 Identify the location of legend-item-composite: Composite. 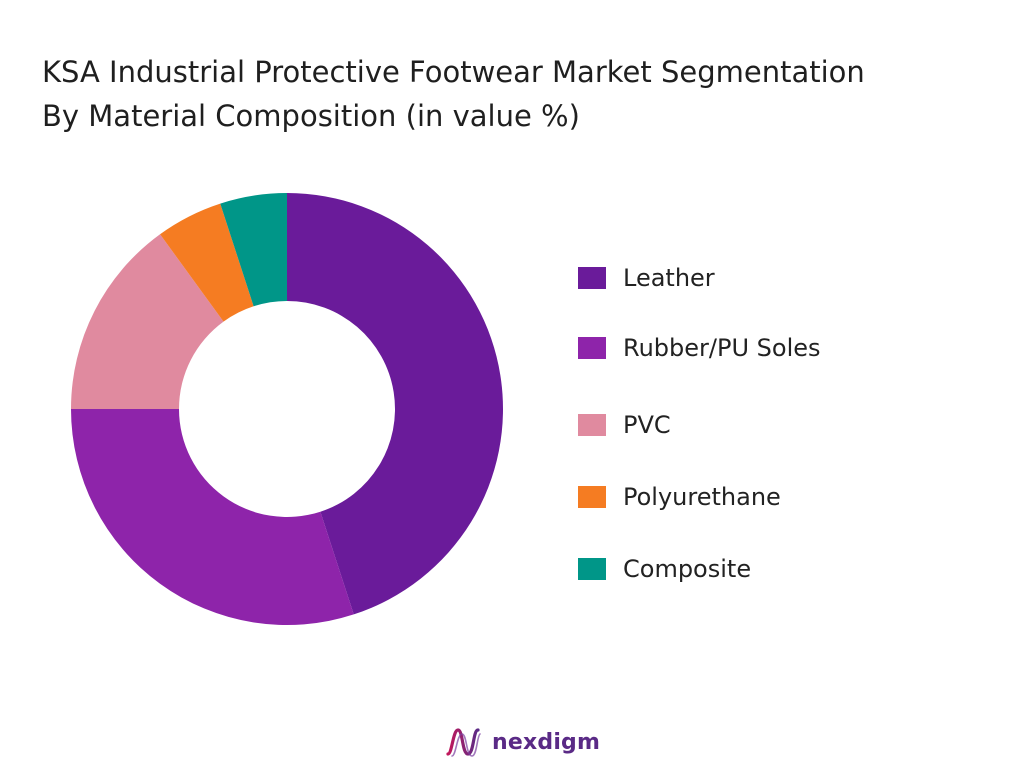
(664, 569).